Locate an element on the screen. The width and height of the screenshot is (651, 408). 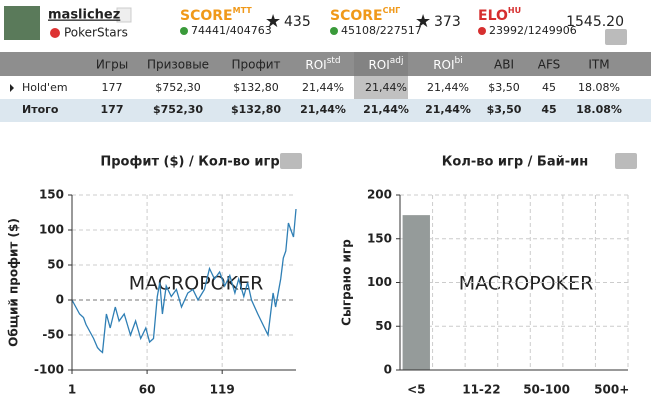
column-header: Призовые is located at coordinates (178, 65).